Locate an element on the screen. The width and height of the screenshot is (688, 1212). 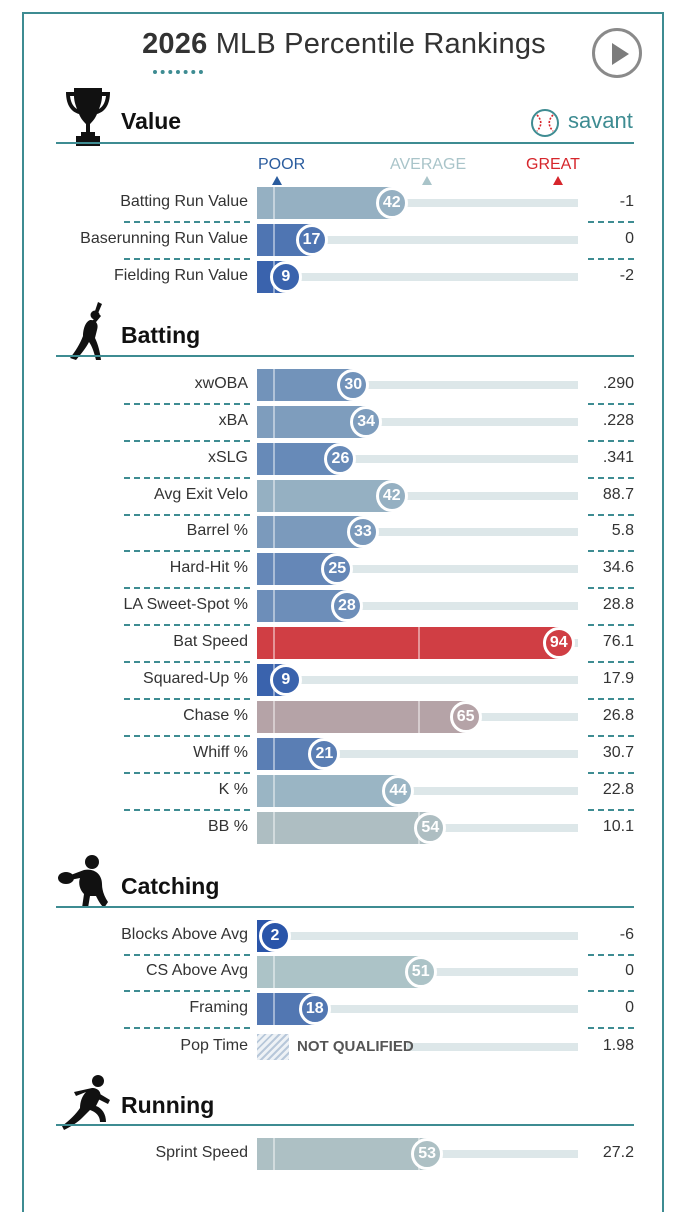
bar-xwoba is located at coordinates (305, 385).